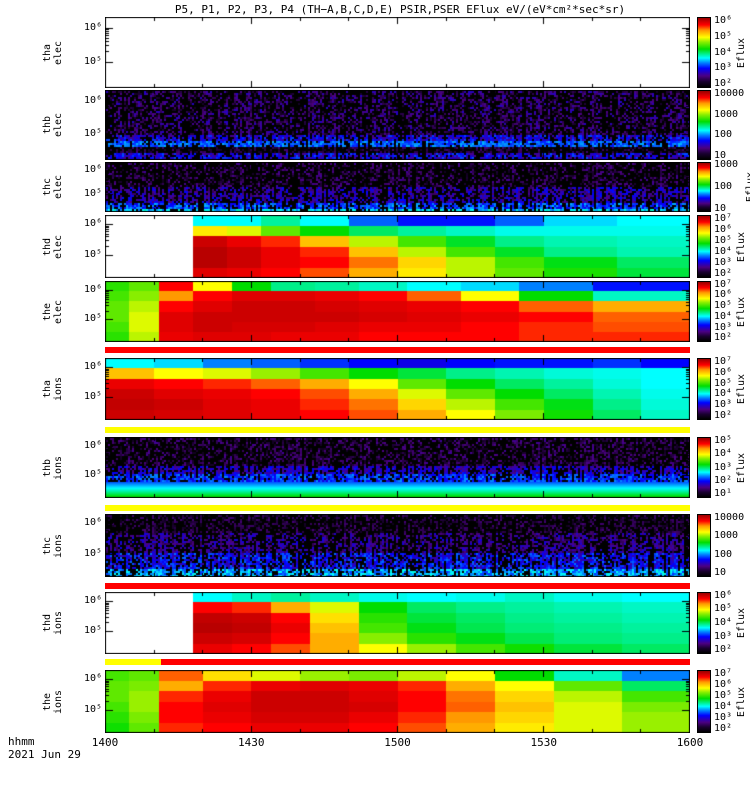  Describe the element at coordinates (53, 467) in the screenshot. I see `panel-ylabel-thb-ions: thb ions` at that location.